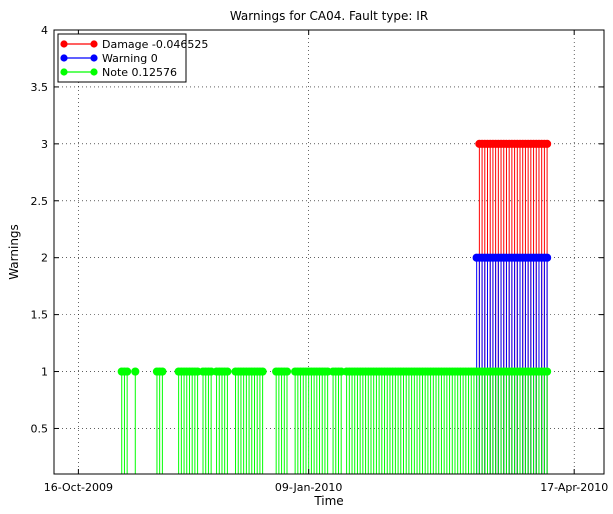  Describe the element at coordinates (40, 315) in the screenshot. I see `y-tick-label: 1.5` at that location.